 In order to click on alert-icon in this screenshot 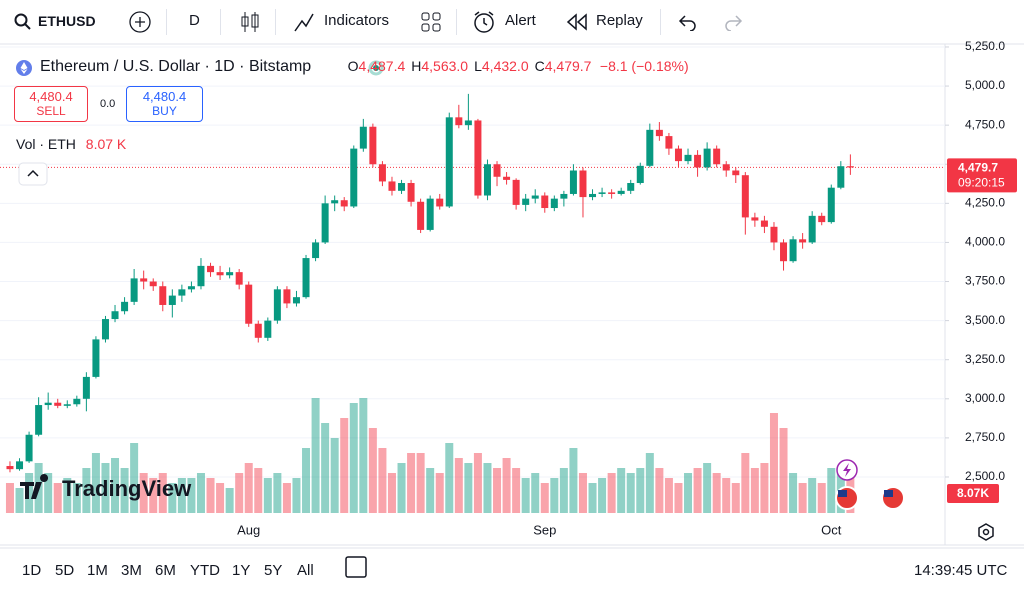, I will do `click(484, 22)`.